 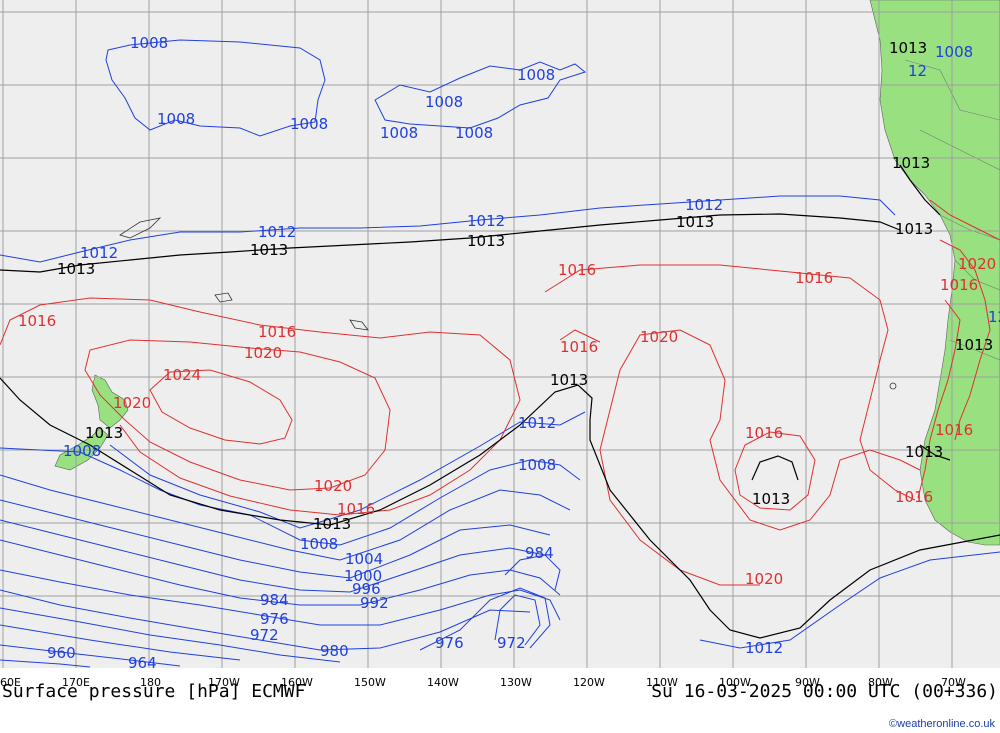 What do you see at coordinates (76, 682) in the screenshot?
I see `tick-label: 170E` at bounding box center [76, 682].